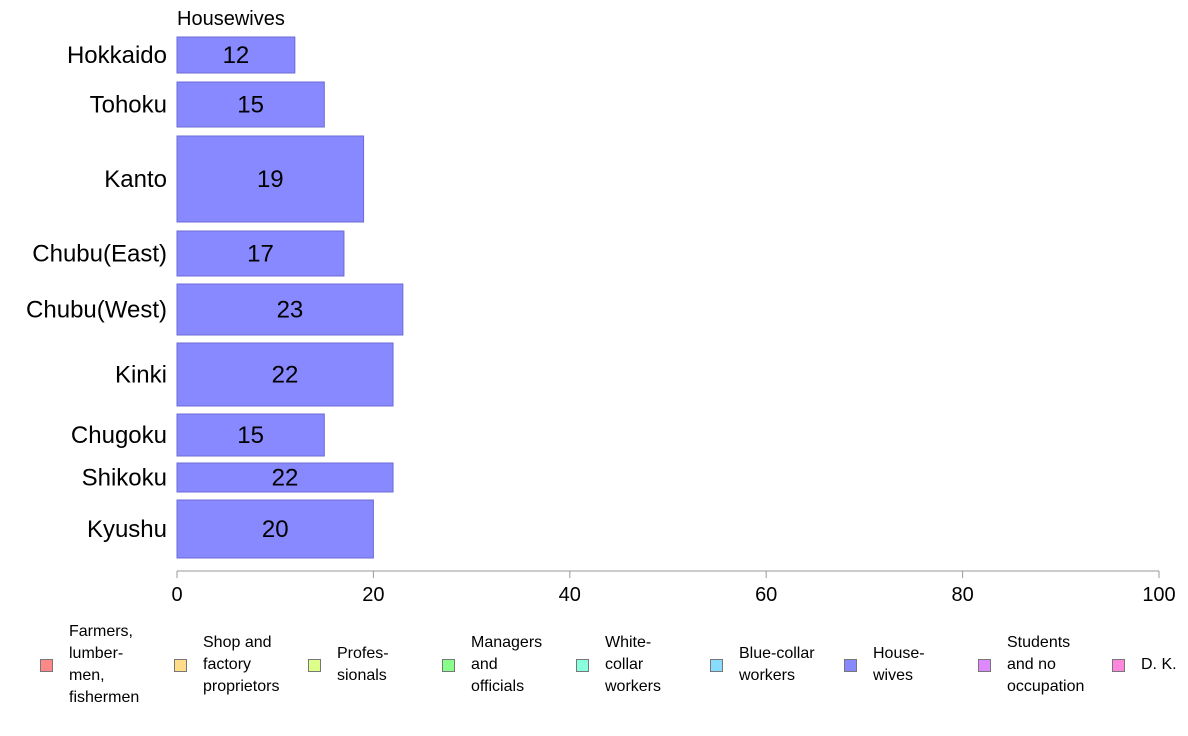 This screenshot has height=736, width=1188. Describe the element at coordinates (176, 595) in the screenshot. I see `x-tick-label: 0` at that location.